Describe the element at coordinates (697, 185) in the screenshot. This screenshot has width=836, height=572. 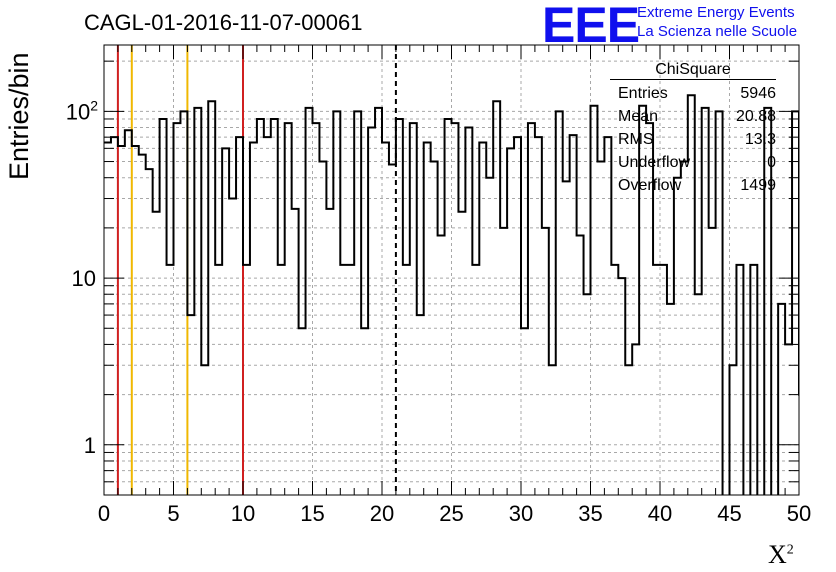
I see `stats-row-overflow: Overflow 1499` at that location.